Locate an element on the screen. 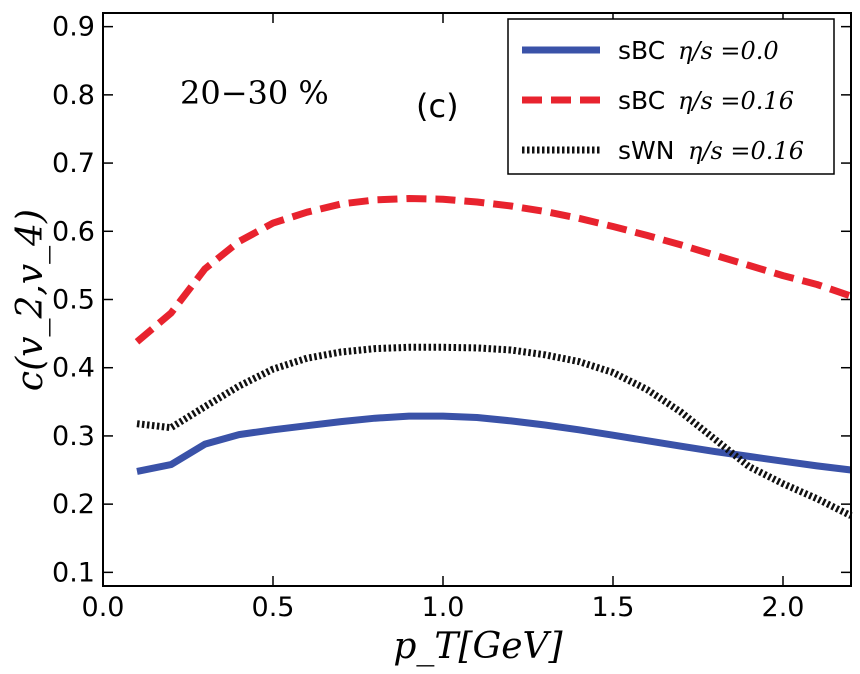 The image size is (860, 674). legend-label-math-1: η/s =0.0 is located at coordinates (728, 51).